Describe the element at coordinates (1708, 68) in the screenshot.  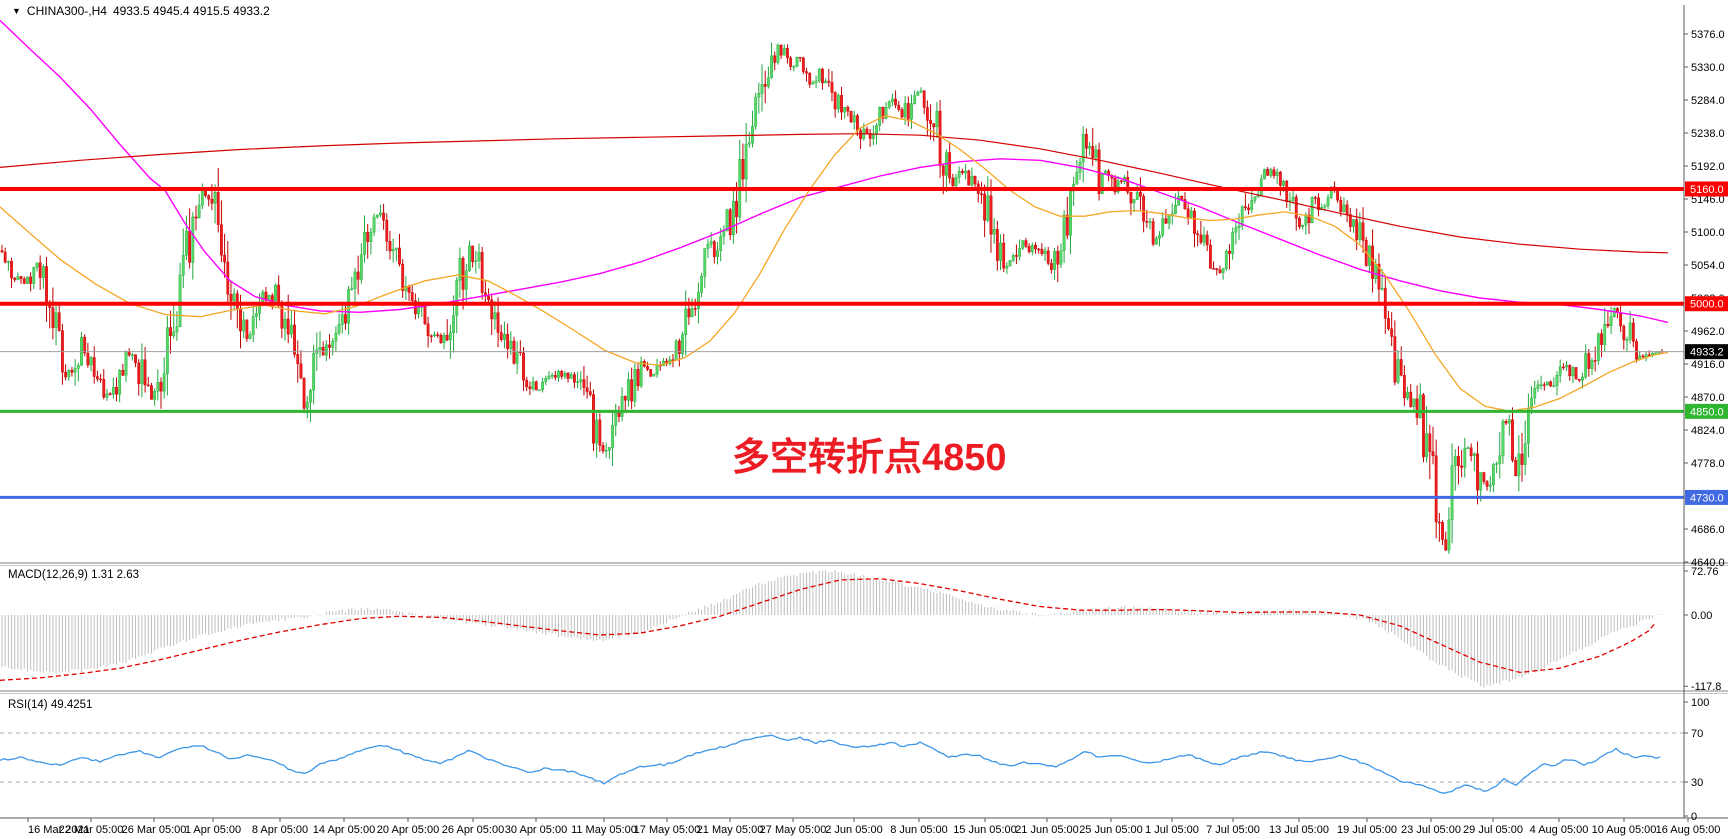
I see `price-tick-label: 5330.0` at that location.